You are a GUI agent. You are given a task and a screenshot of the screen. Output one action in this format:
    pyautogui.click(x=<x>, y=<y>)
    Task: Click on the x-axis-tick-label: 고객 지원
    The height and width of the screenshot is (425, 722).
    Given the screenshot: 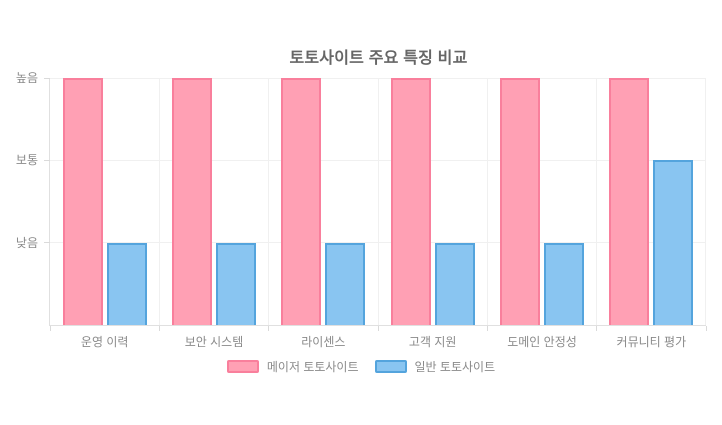 What is the action you would take?
    pyautogui.click(x=432, y=342)
    